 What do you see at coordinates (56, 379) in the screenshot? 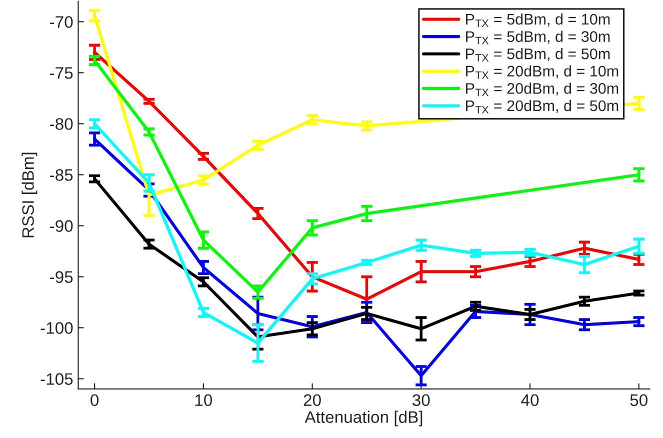
I see `y-tick-label: -105` at bounding box center [56, 379].